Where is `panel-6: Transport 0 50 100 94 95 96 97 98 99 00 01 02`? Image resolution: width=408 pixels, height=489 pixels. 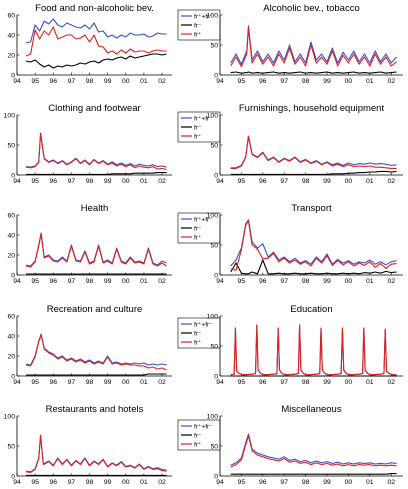
panel-6: Transport 0 50 100 94 95 96 97 98 99 00 01 02 is located at coordinates (305, 244).